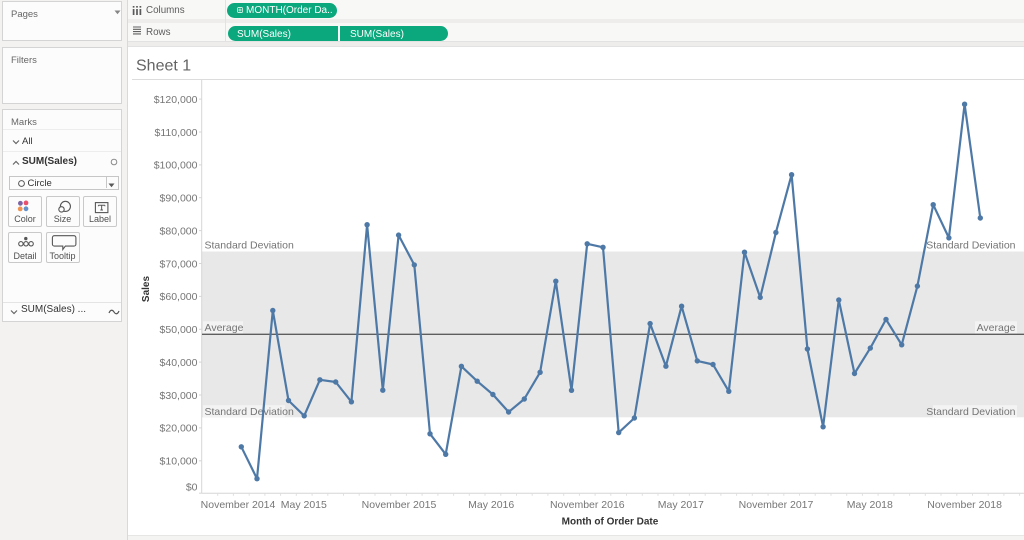 The image size is (1024, 540). Describe the element at coordinates (491, 505) in the screenshot. I see `svg-text: May 2016` at that location.